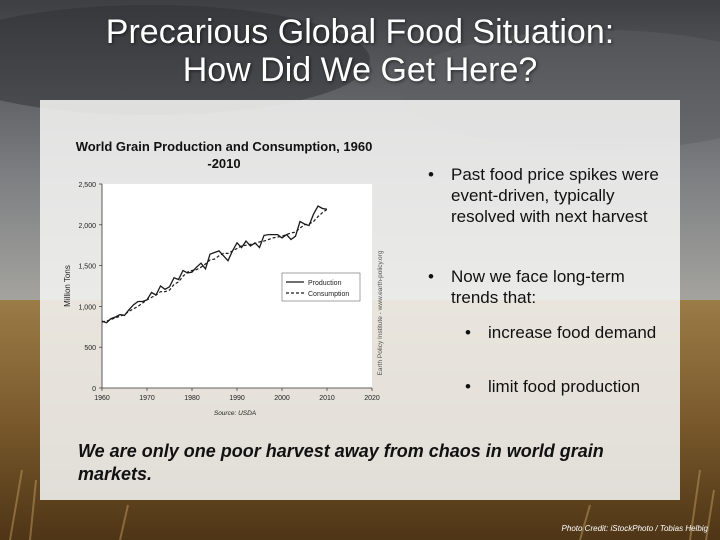  Describe the element at coordinates (325, 283) in the screenshot. I see `legend-label-production: Production` at that location.